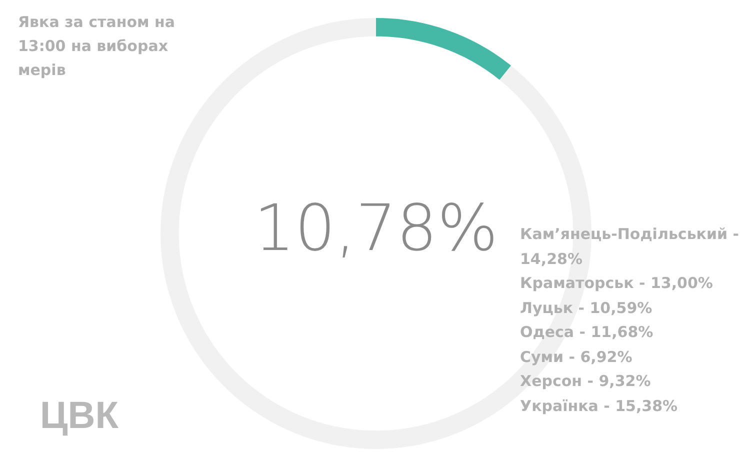 The height and width of the screenshot is (467, 752). Describe the element at coordinates (97, 46) in the screenshot. I see `text: Явка за станом на 13:00 на виборах мерів` at that location.